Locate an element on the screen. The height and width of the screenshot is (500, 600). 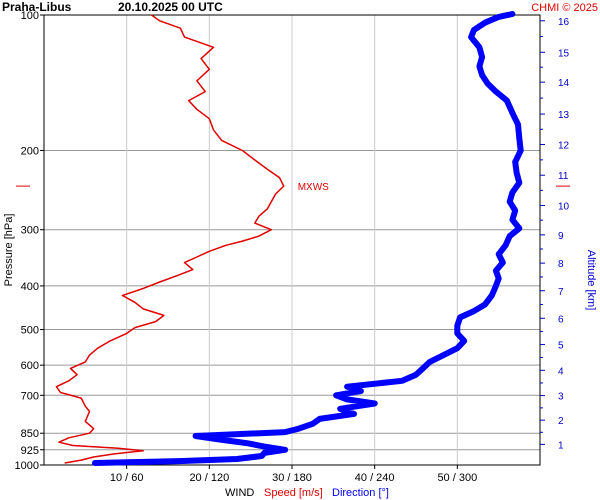
altitude-tick-label: 8 is located at coordinates (561, 264).